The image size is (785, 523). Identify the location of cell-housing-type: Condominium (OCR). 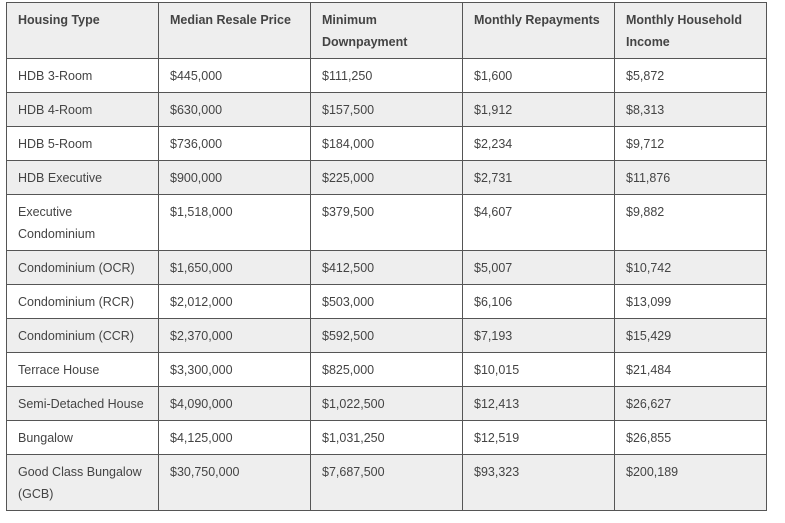
(82, 267).